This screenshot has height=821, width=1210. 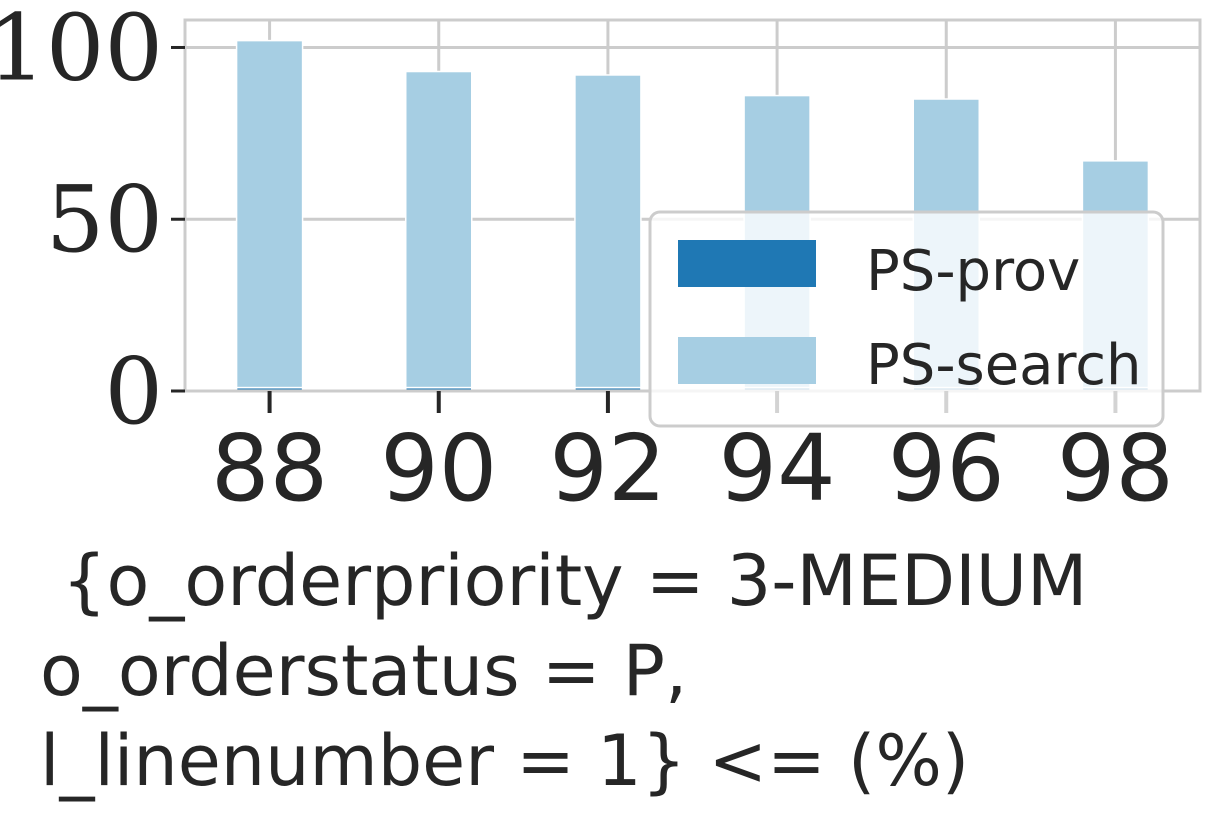 What do you see at coordinates (1115, 468) in the screenshot?
I see `x-tick-label: 98` at bounding box center [1115, 468].